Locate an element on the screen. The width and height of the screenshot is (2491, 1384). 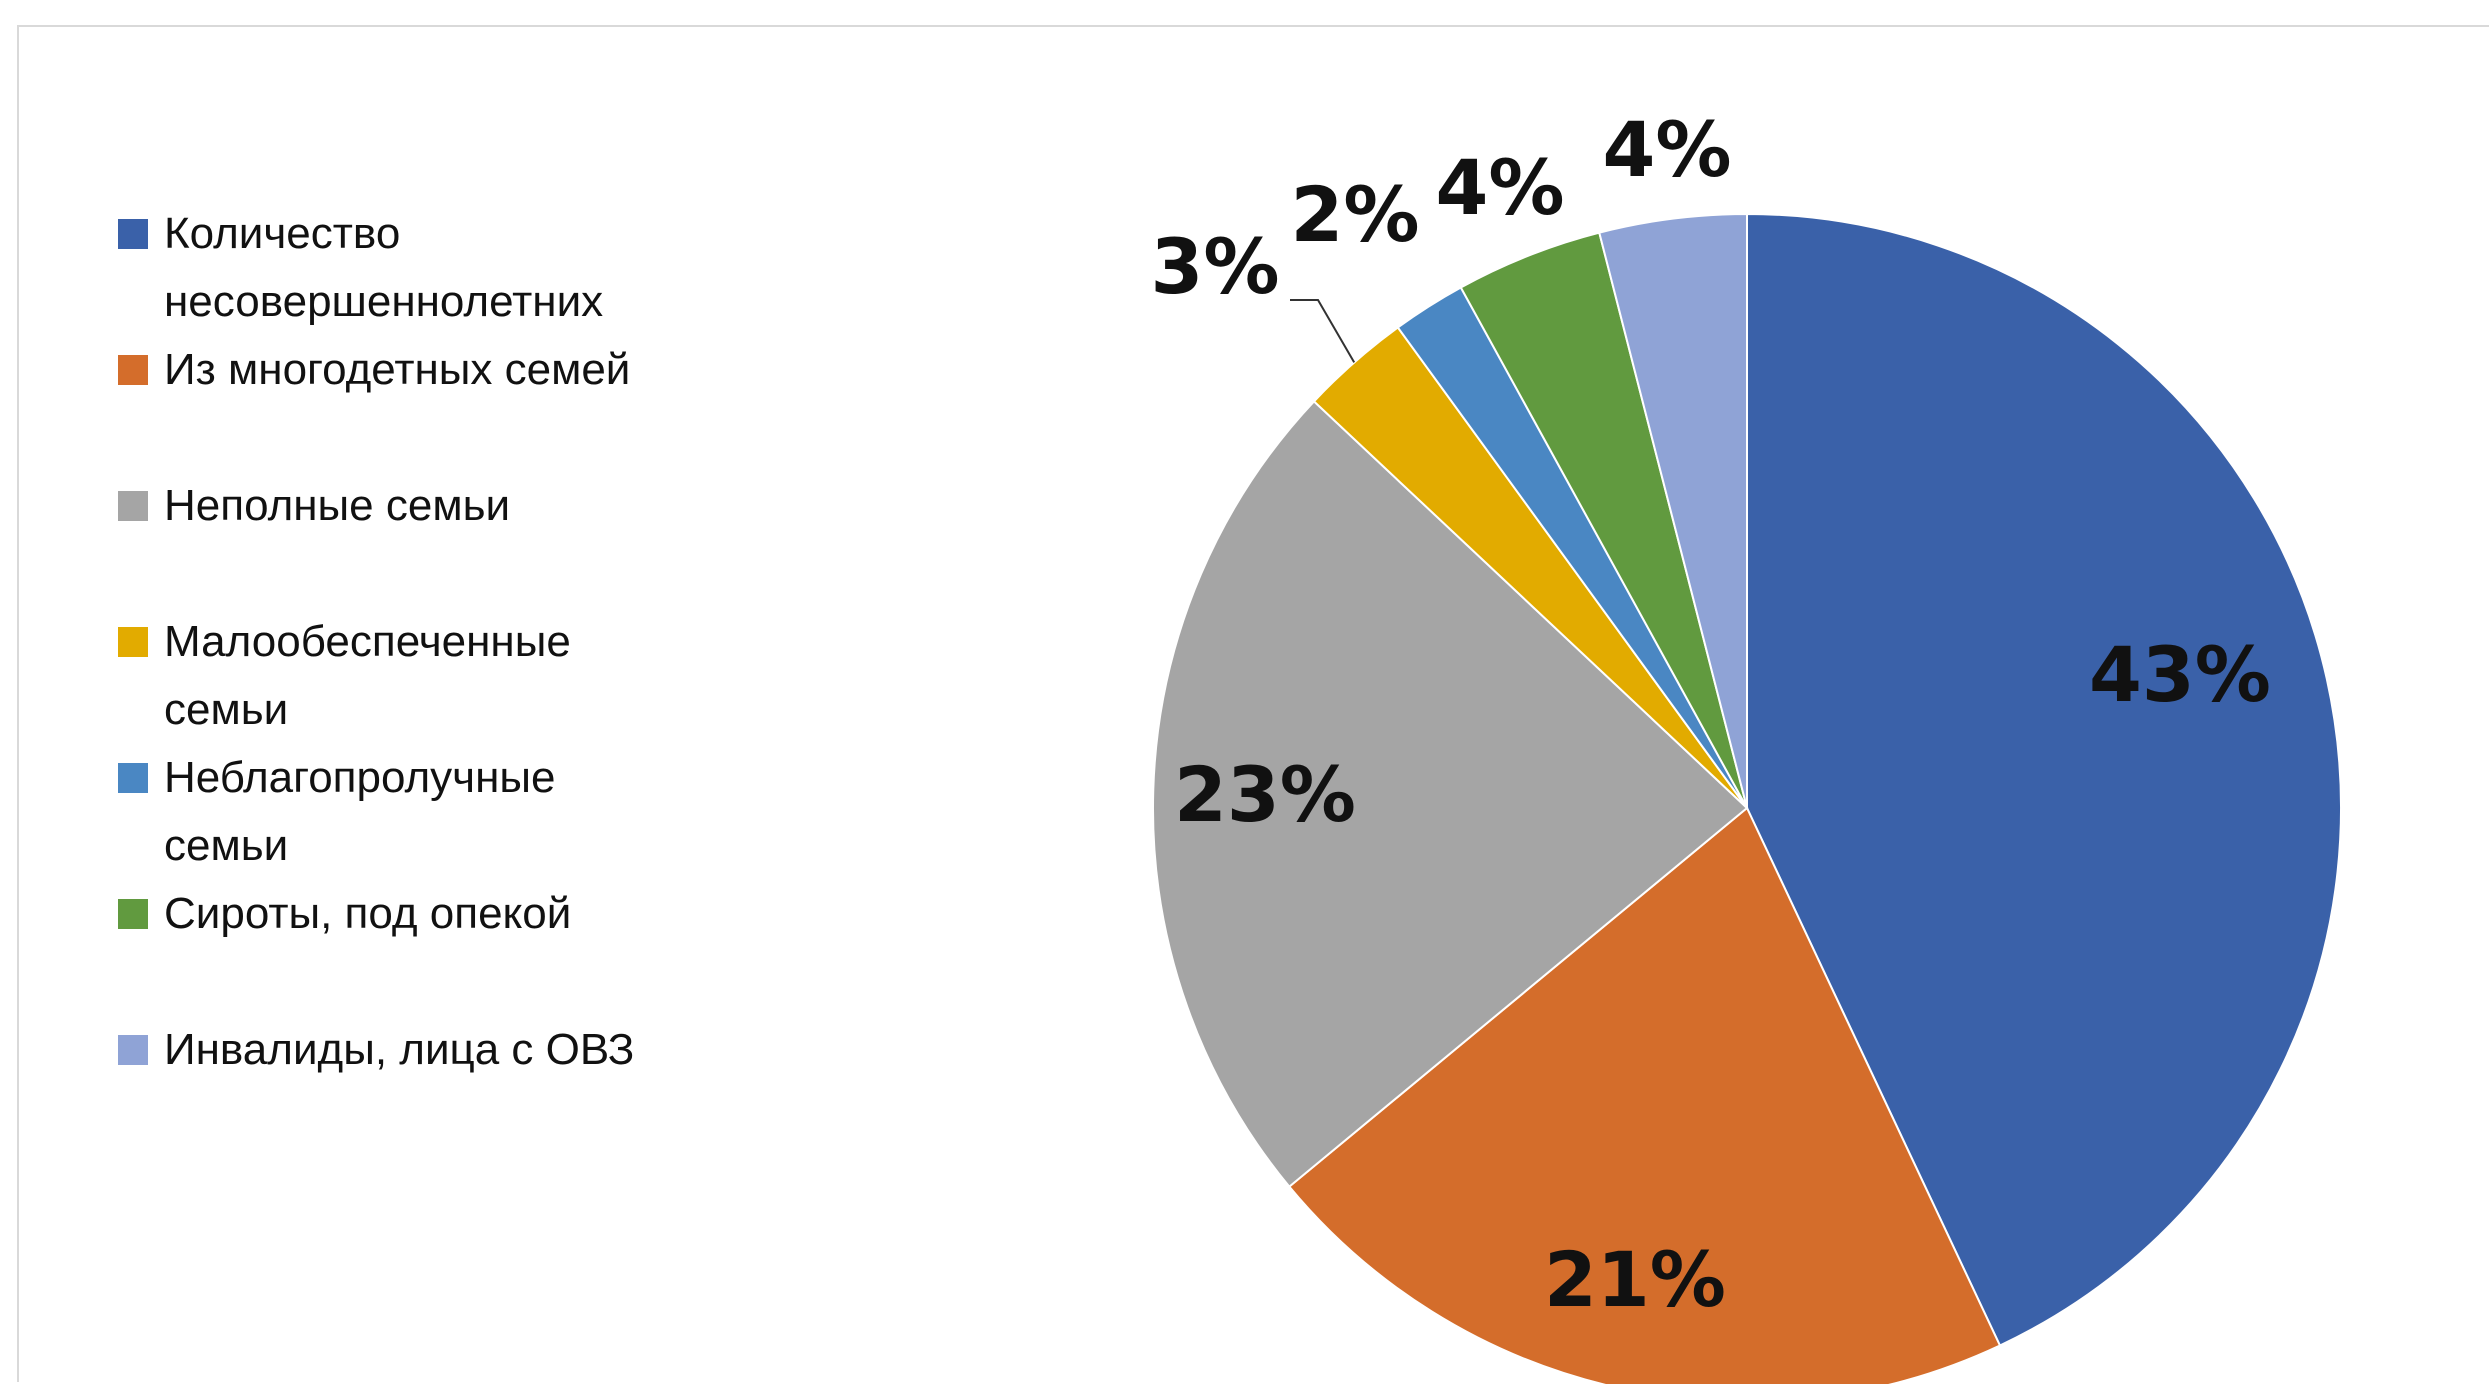
legend-item: Неполные семьи is located at coordinates (436, 506).